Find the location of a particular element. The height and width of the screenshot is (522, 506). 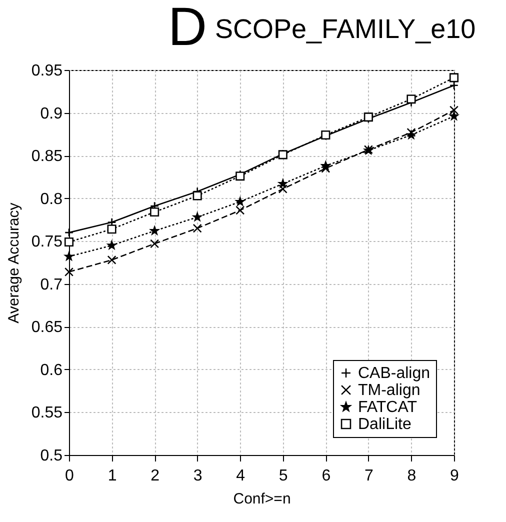

y-tick-label: 0.75 is located at coordinates (47, 242).